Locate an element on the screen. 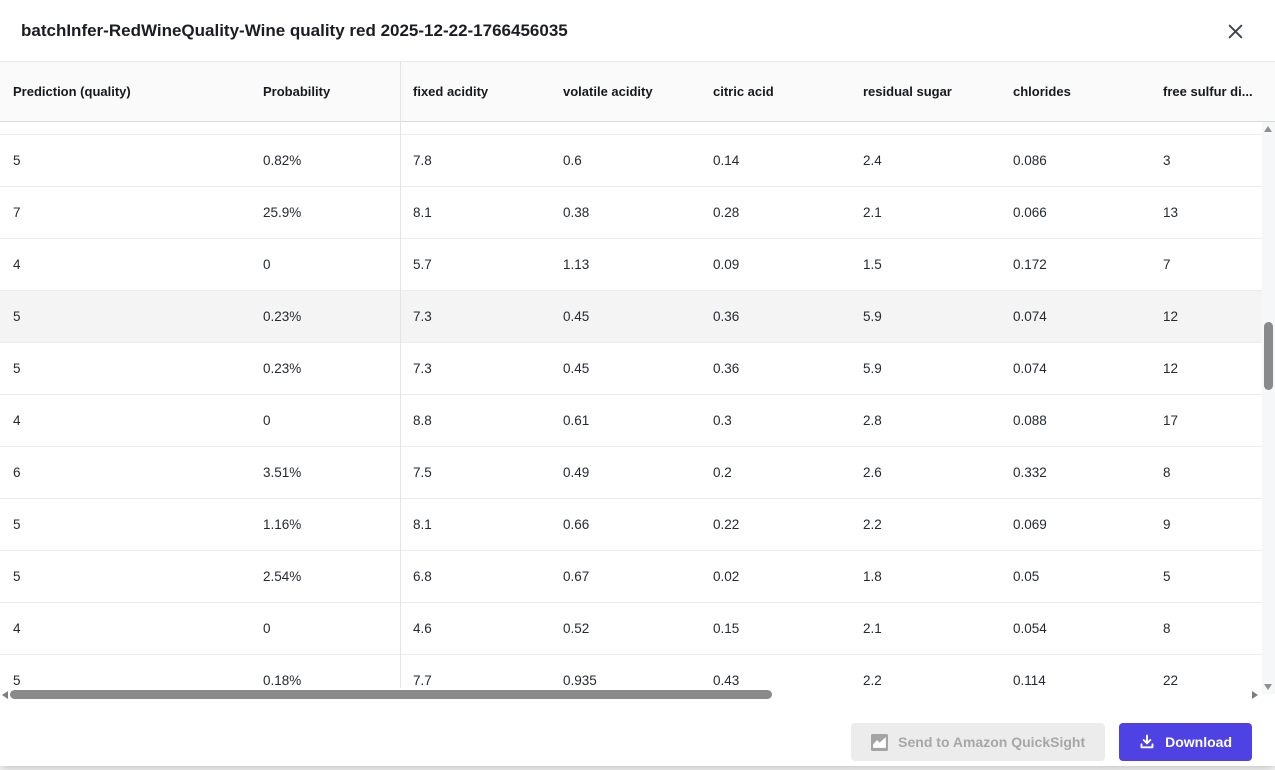 This screenshot has height=770, width=1275. cell-free_sulfur_dioxide: 3 is located at coordinates (1167, 160).